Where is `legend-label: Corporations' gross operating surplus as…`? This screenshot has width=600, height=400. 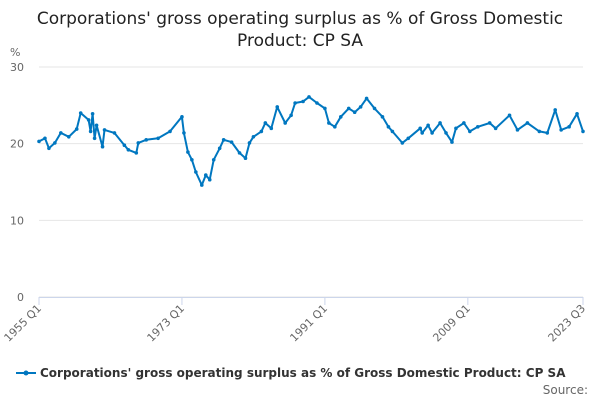 legend-label: Corporations' gross operating surplus as… is located at coordinates (303, 373).